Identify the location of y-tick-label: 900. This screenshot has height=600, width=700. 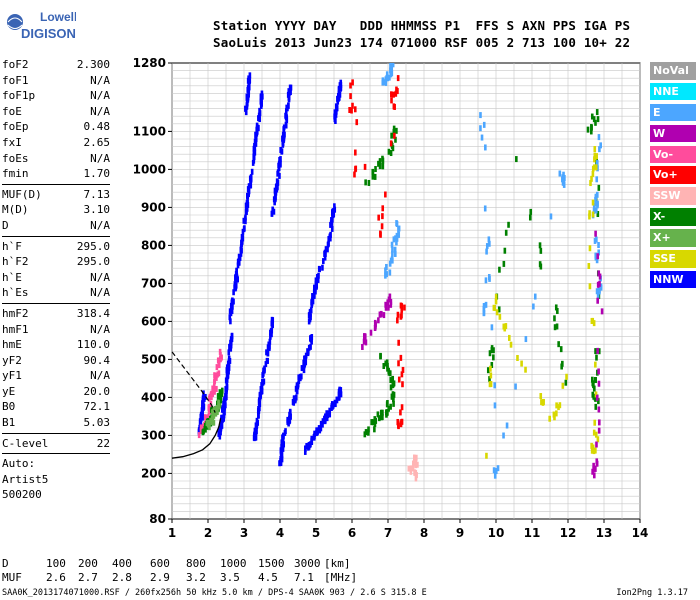
(153, 207).